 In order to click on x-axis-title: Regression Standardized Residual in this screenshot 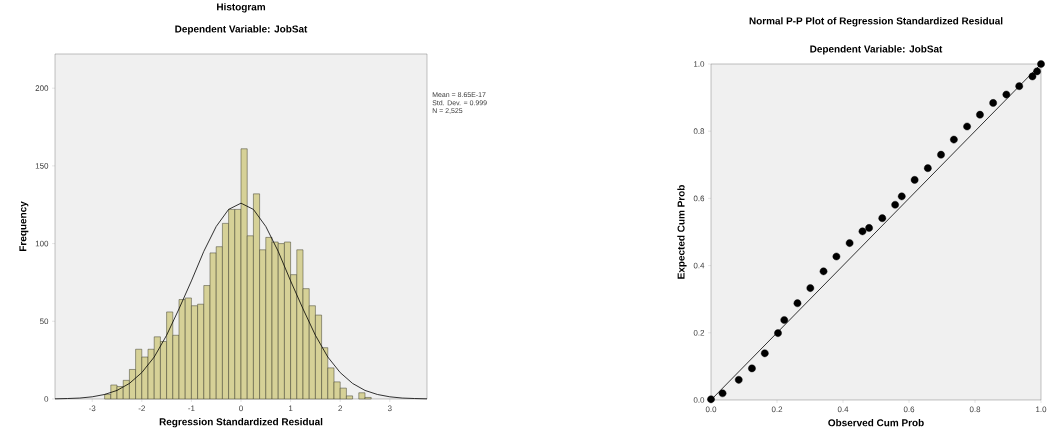, I will do `click(241, 422)`.